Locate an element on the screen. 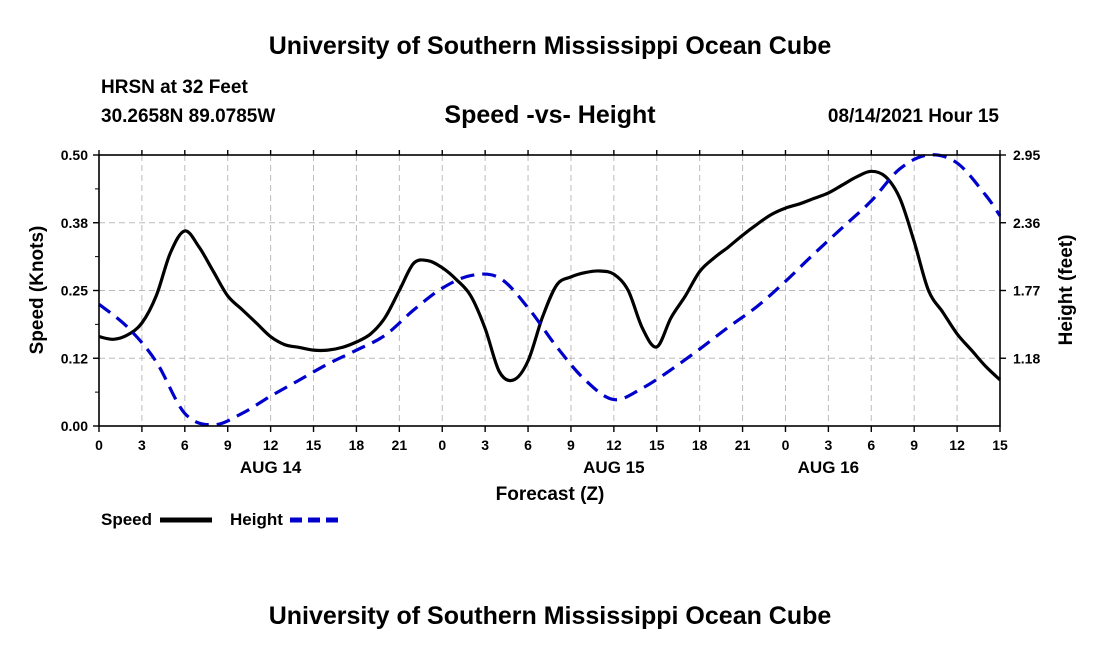 The width and height of the screenshot is (1100, 650). y2-axis-ticks: 1.18 1.77 2.36 2.95 is located at coordinates (1020, 256).